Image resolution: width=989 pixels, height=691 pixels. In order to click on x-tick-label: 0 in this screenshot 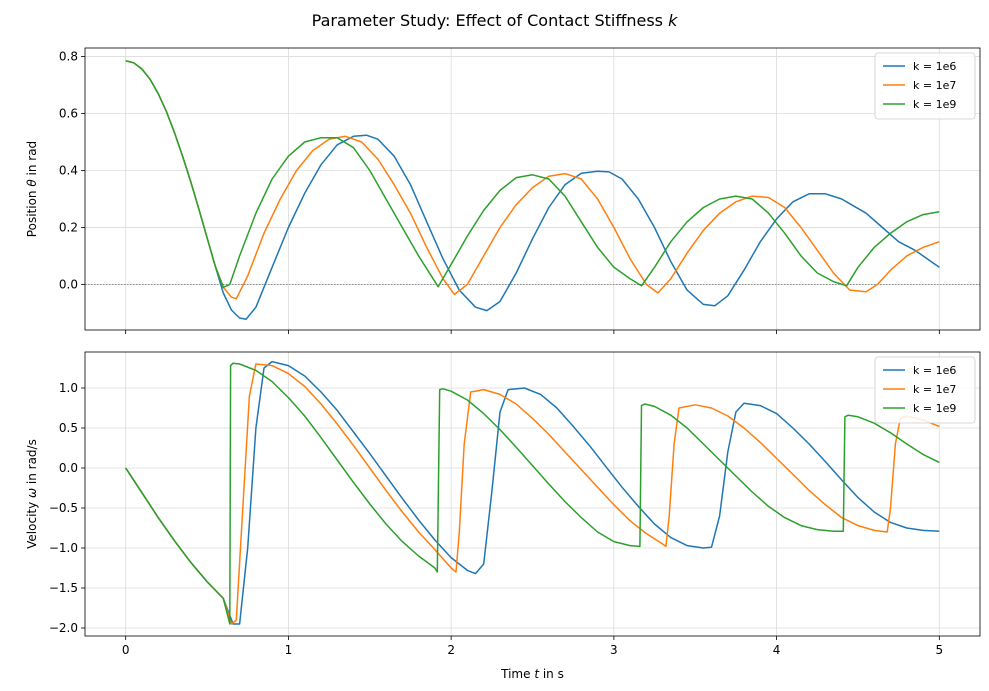, I will do `click(126, 650)`.